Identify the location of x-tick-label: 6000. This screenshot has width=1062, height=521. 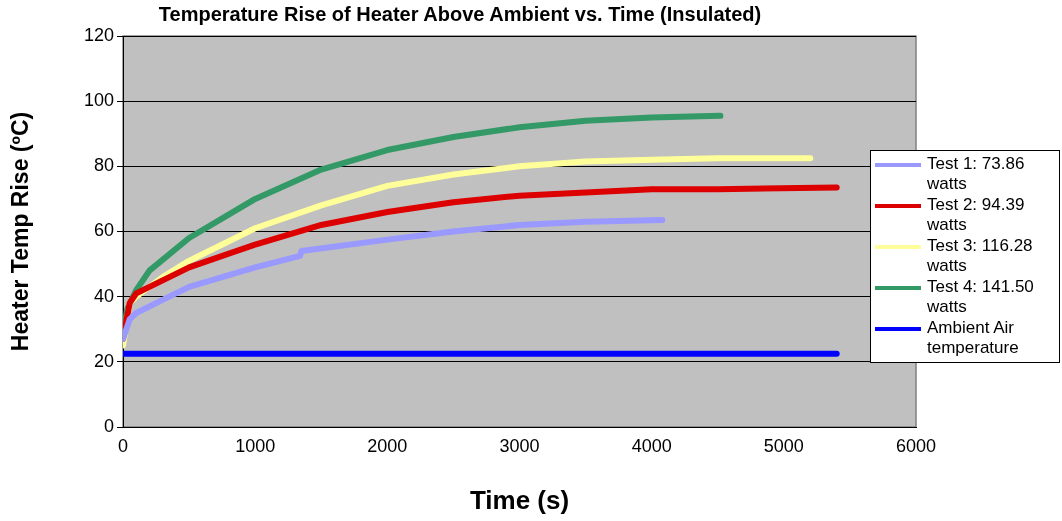
(916, 445).